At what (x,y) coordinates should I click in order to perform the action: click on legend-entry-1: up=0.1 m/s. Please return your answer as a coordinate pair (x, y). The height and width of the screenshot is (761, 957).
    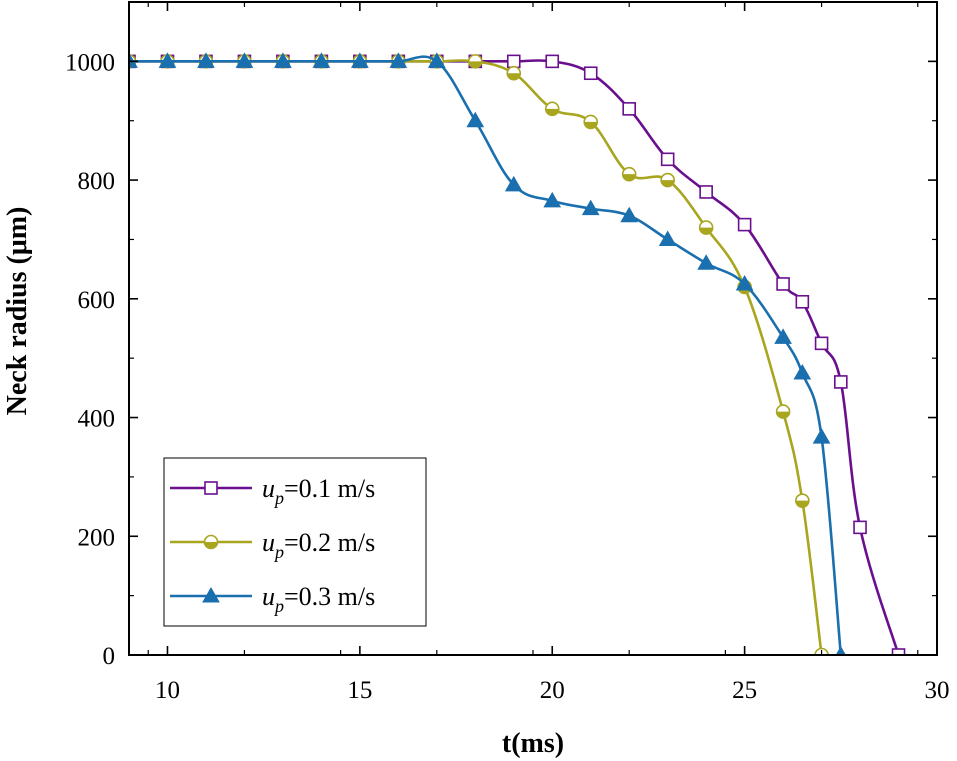
    Looking at the image, I should click on (272, 491).